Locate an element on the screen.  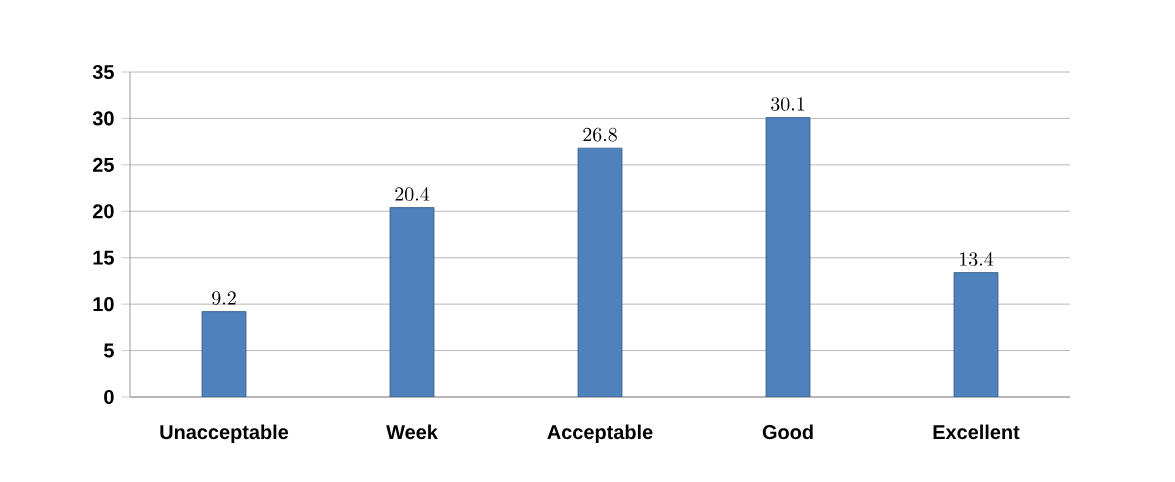
data-label: 9.2 is located at coordinates (224, 298).